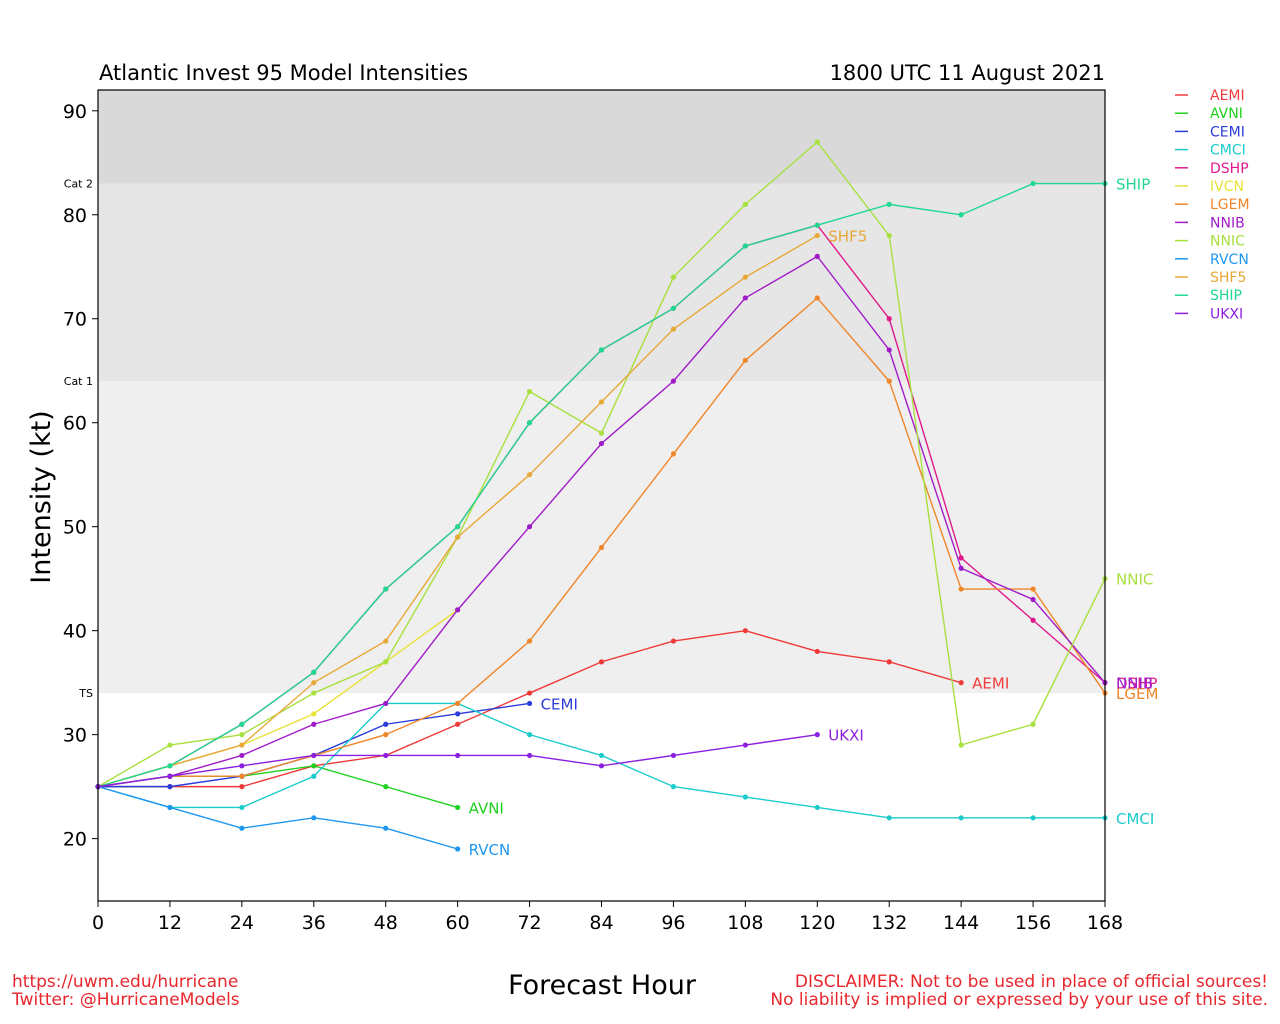 The image size is (1280, 1024). I want to click on x-axis-label: Forecast Hour, so click(602, 985).